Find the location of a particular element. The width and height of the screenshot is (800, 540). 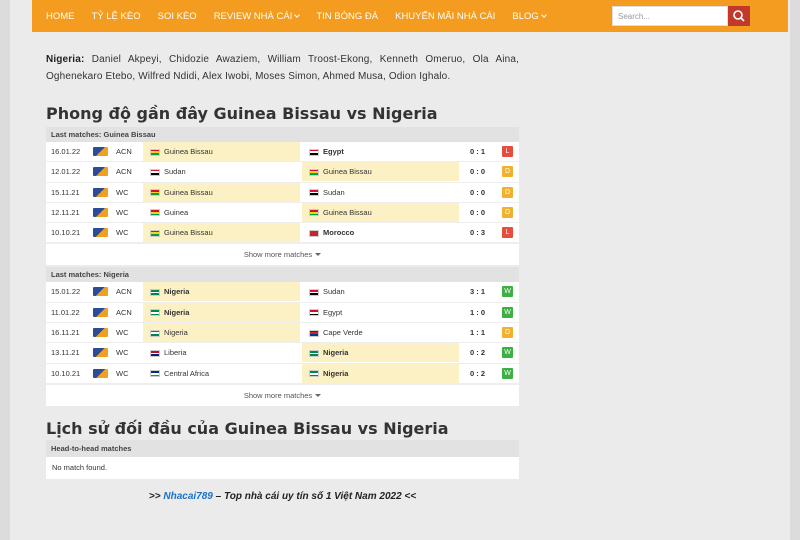

nav-label: BLOG is located at coordinates (525, 16).